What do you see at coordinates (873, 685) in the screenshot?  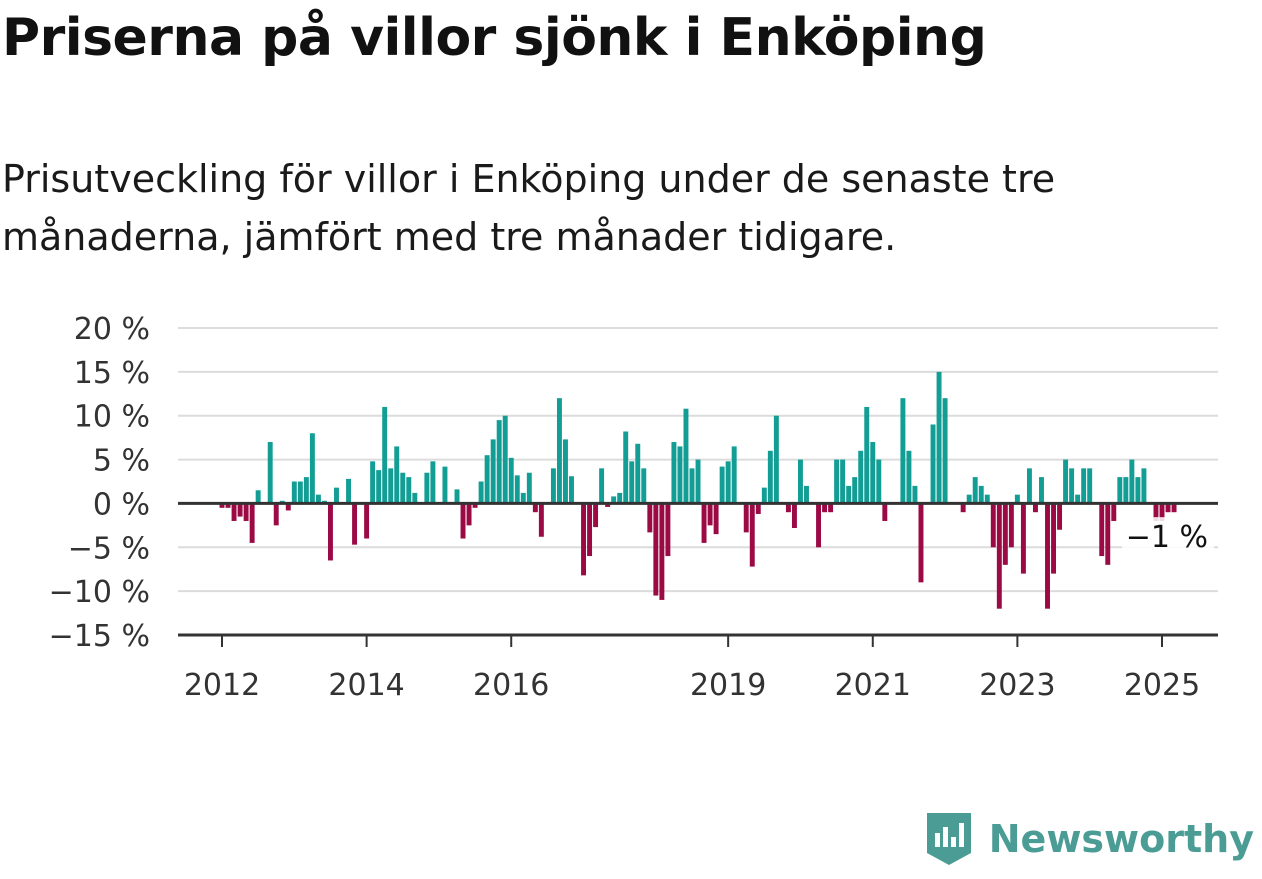 I see `x-tick-label: 2021` at bounding box center [873, 685].